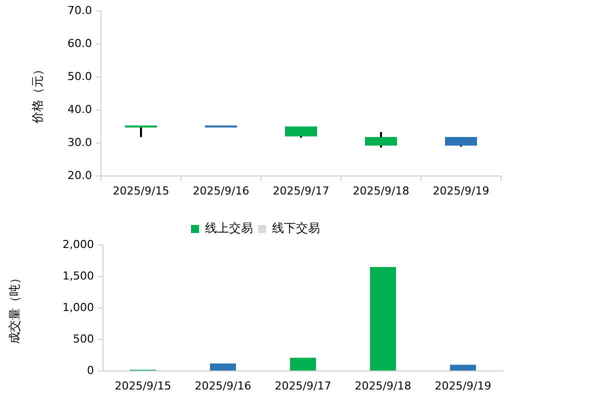  I want to click on y-tick-label: 0, so click(90, 370).